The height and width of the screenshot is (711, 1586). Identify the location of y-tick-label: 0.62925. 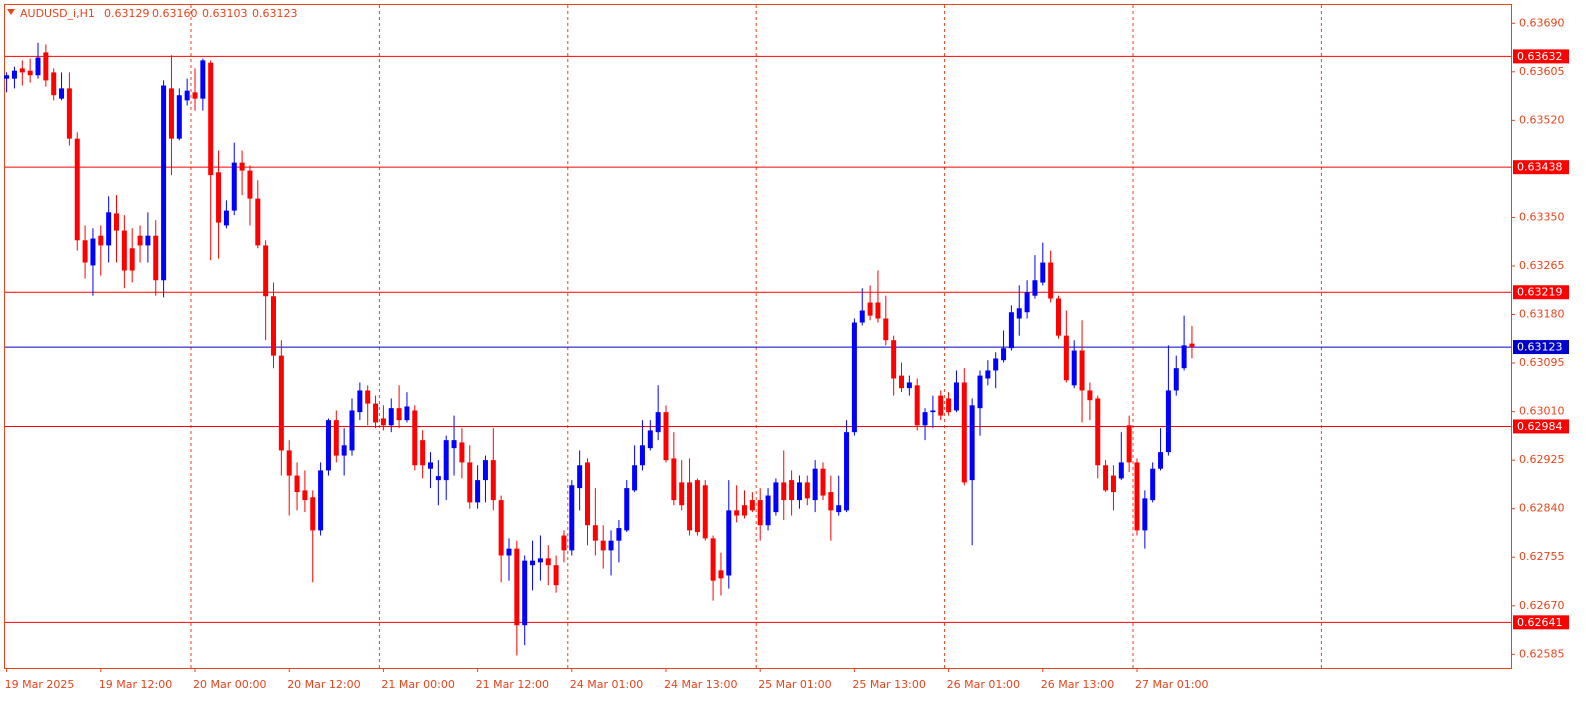
(1542, 459).